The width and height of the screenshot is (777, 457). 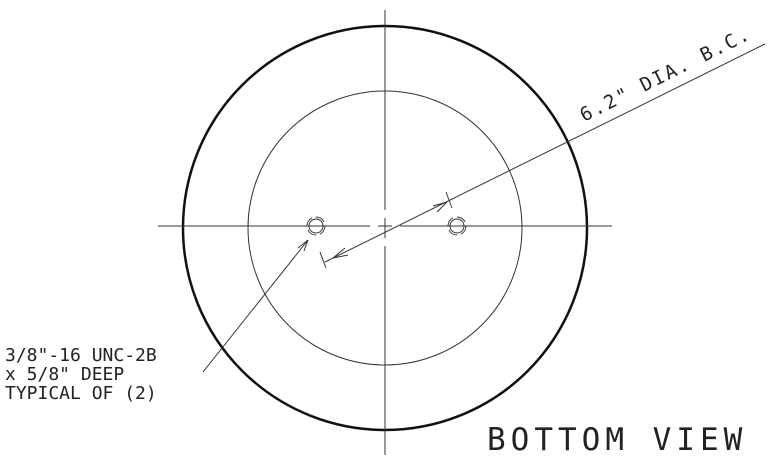 I want to click on note-line: 3/8"-16 UNC-2B, so click(x=81, y=355).